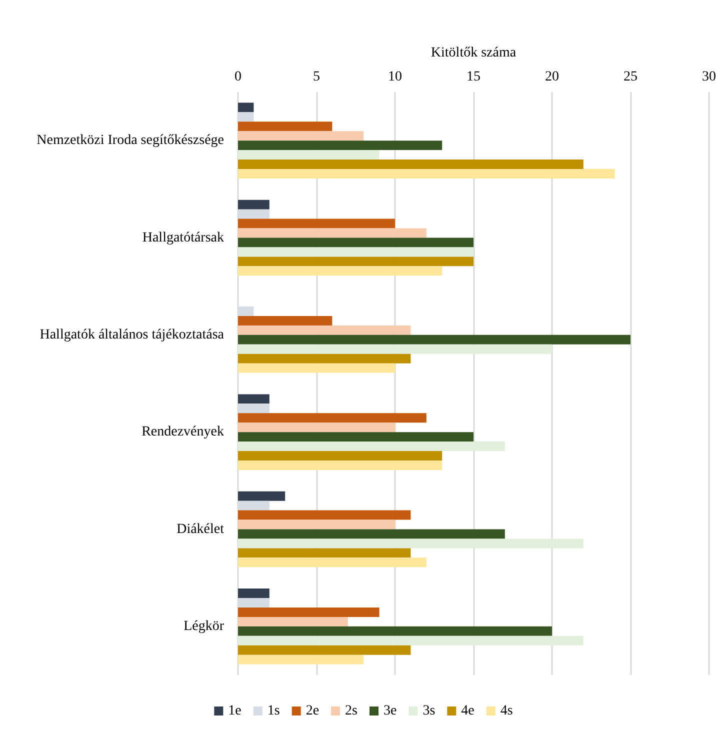 This screenshot has height=733, width=727. I want to click on y-tick-label: Diákélet, so click(200, 529).